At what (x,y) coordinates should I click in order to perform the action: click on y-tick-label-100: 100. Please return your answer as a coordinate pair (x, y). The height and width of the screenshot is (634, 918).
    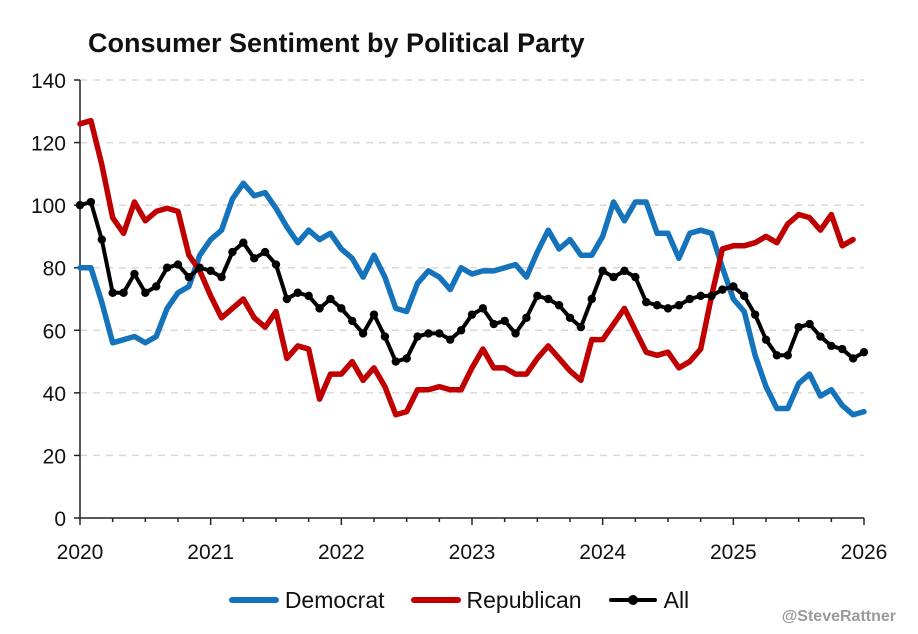
    Looking at the image, I should click on (48, 206).